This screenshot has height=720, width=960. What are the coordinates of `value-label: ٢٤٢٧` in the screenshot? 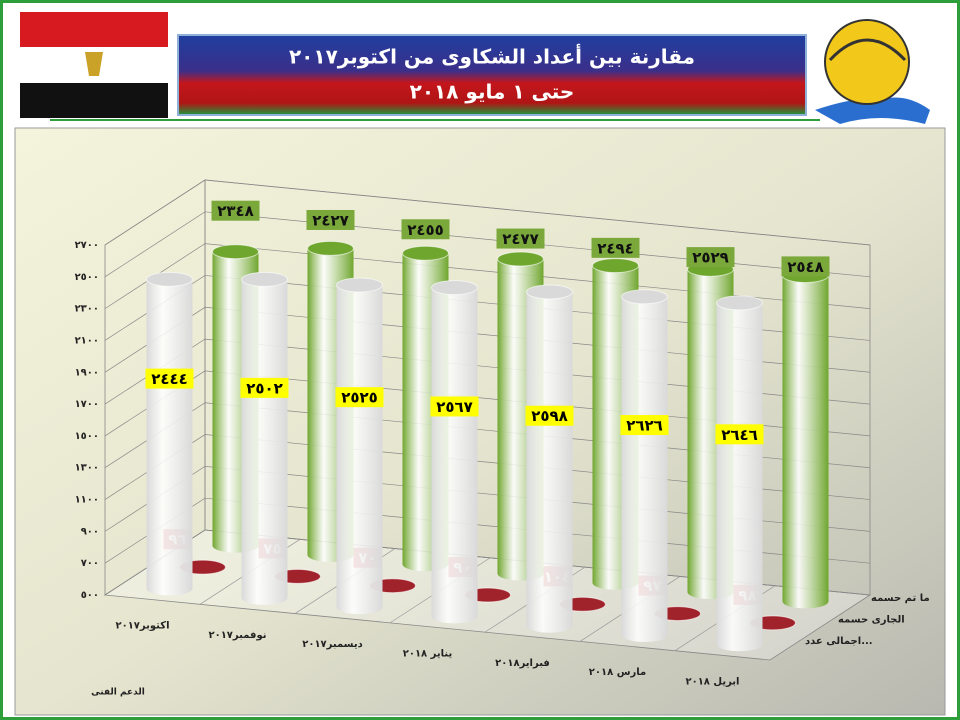 It's located at (330, 220).